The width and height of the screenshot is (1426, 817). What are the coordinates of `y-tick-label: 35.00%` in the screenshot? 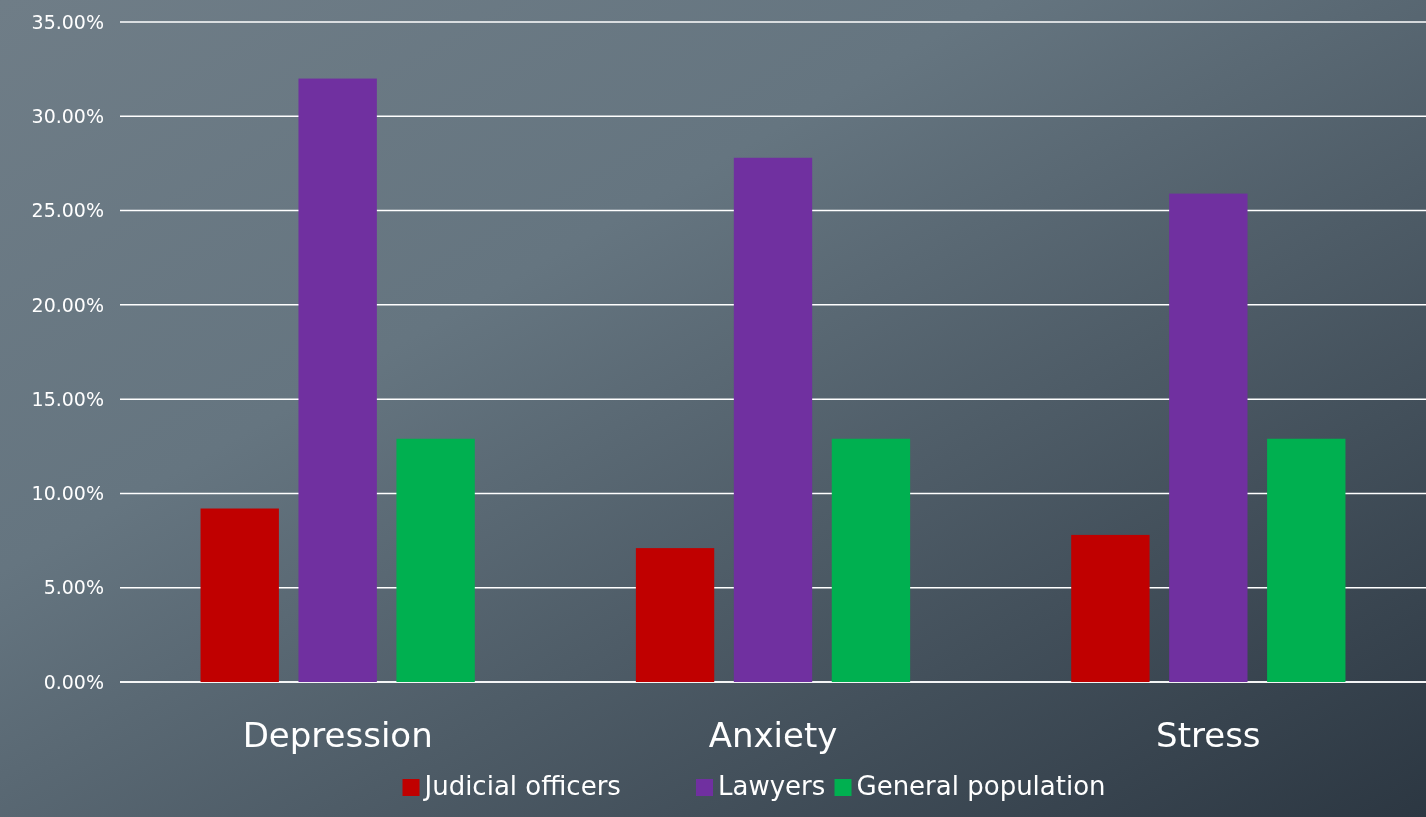 It's located at (67, 21).